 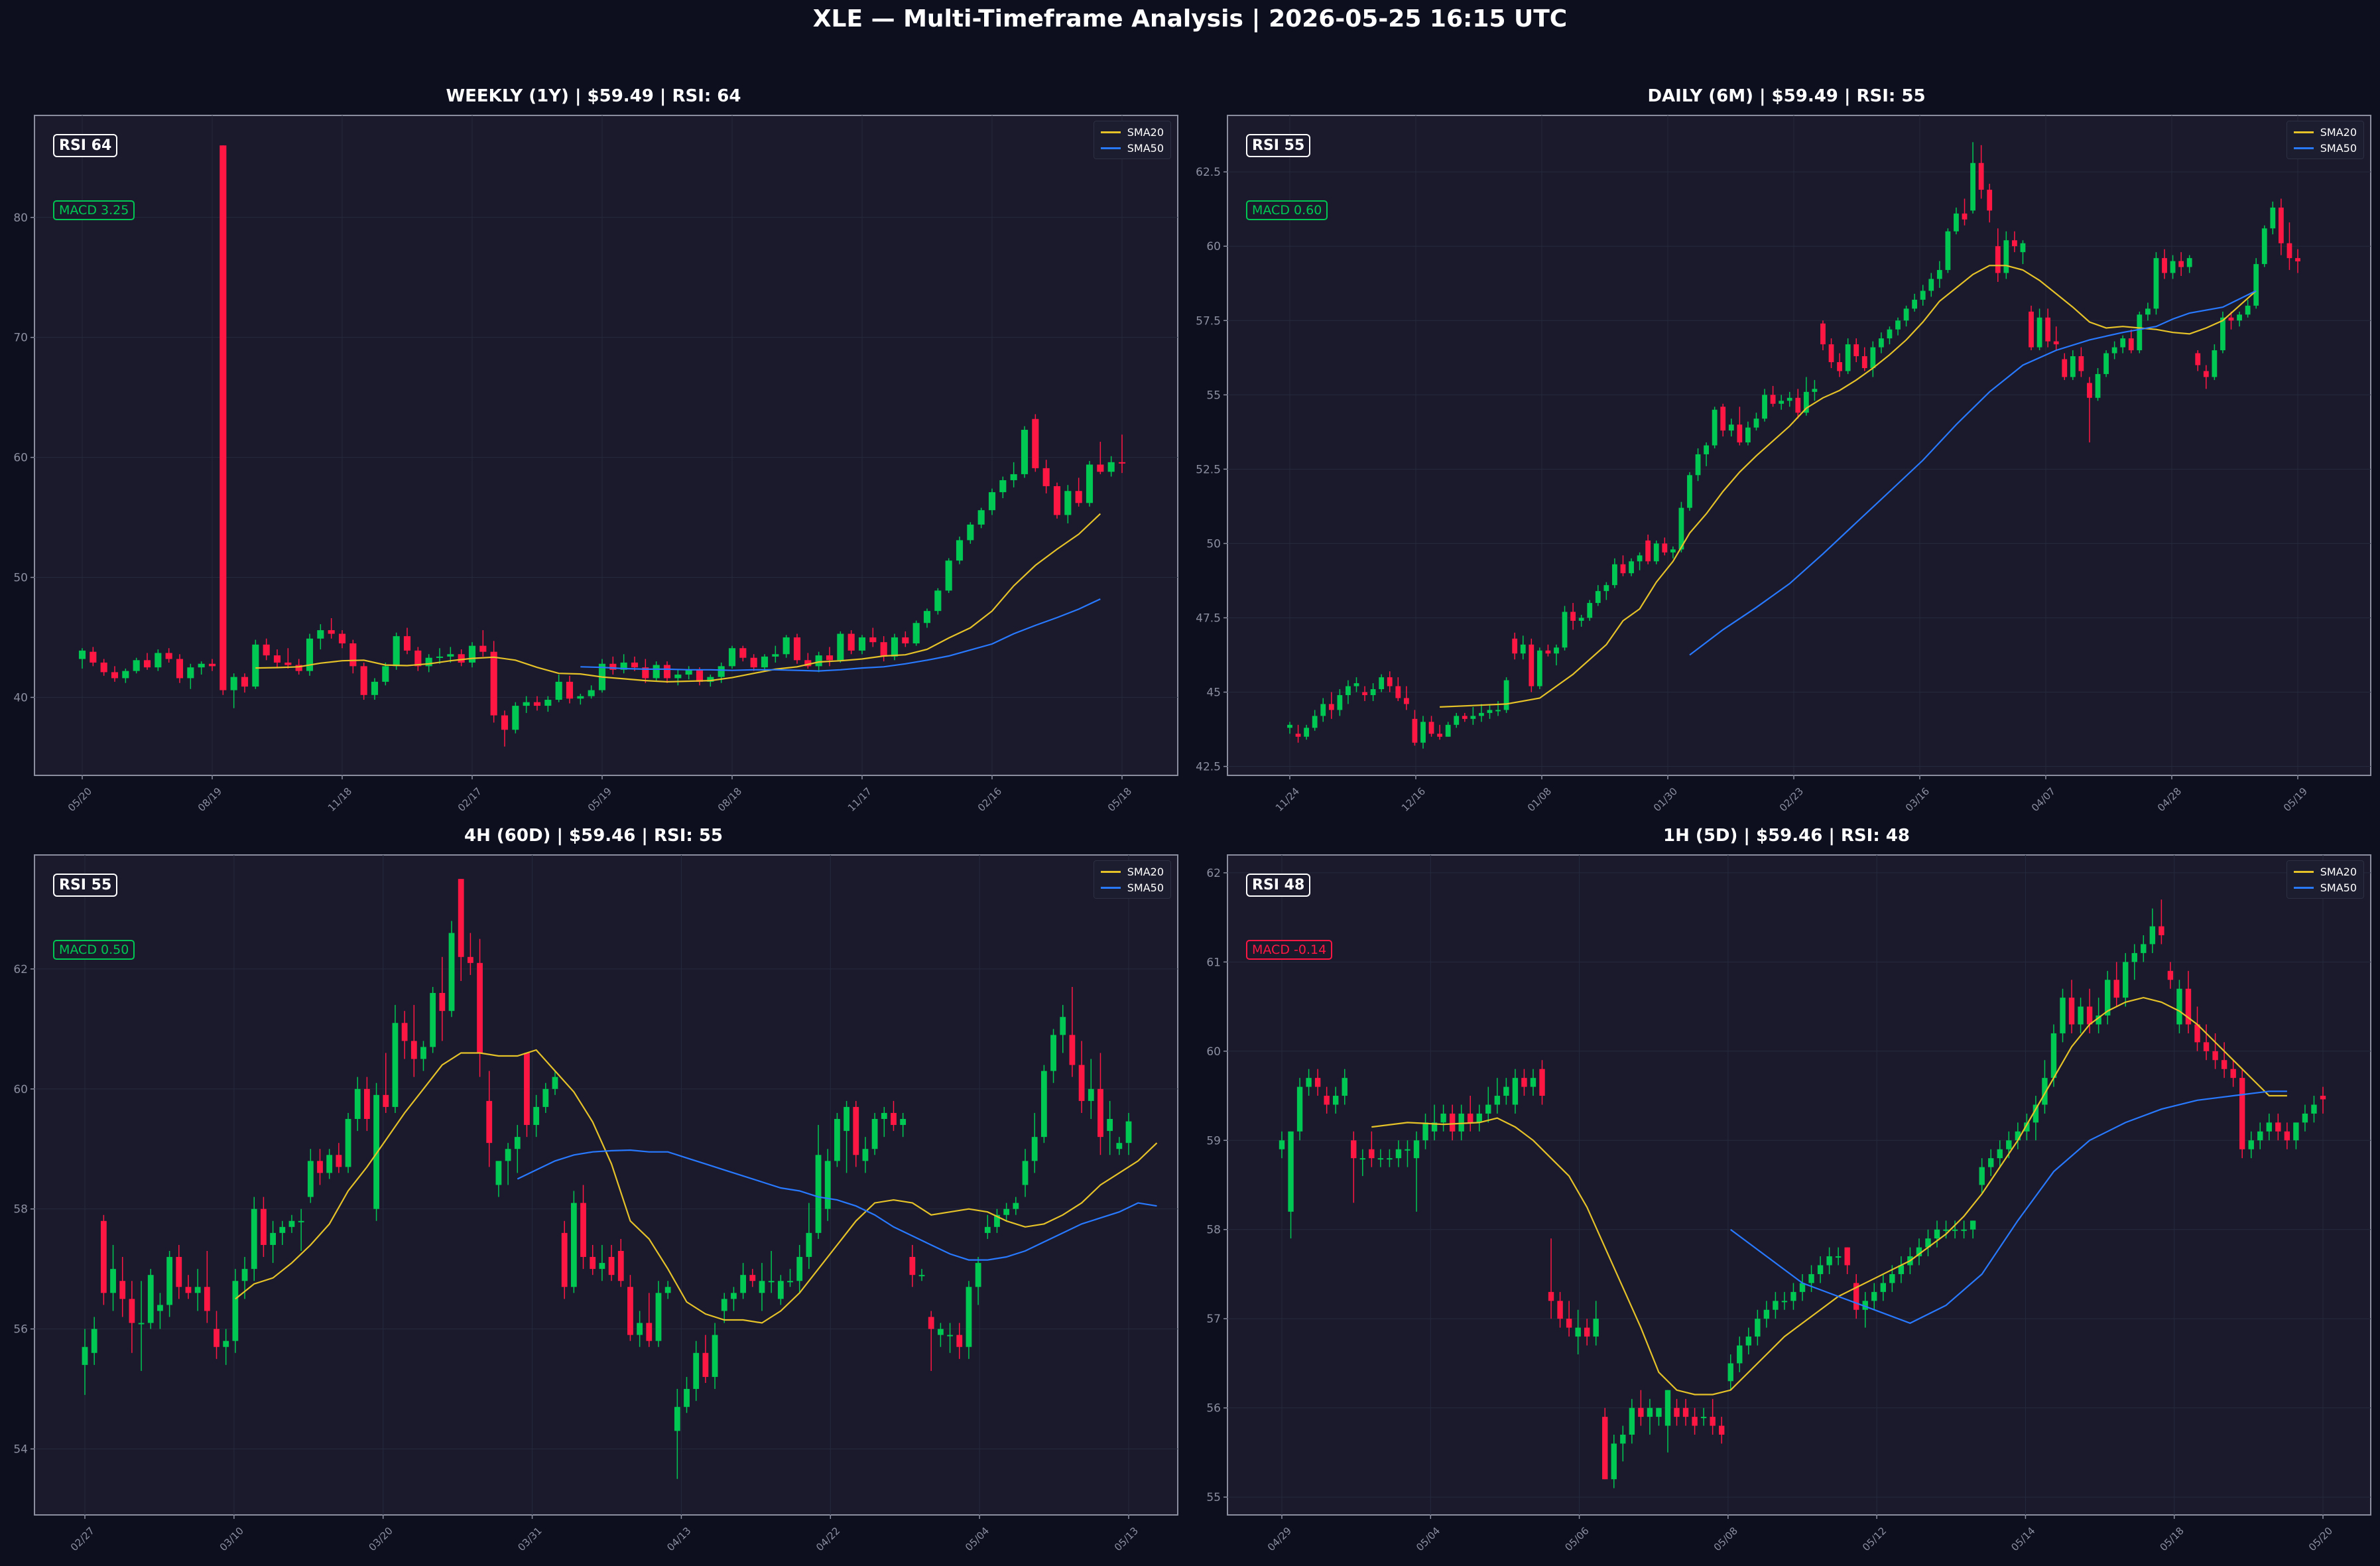 I want to click on macd-badge: MACD 0.50, so click(x=94, y=950).